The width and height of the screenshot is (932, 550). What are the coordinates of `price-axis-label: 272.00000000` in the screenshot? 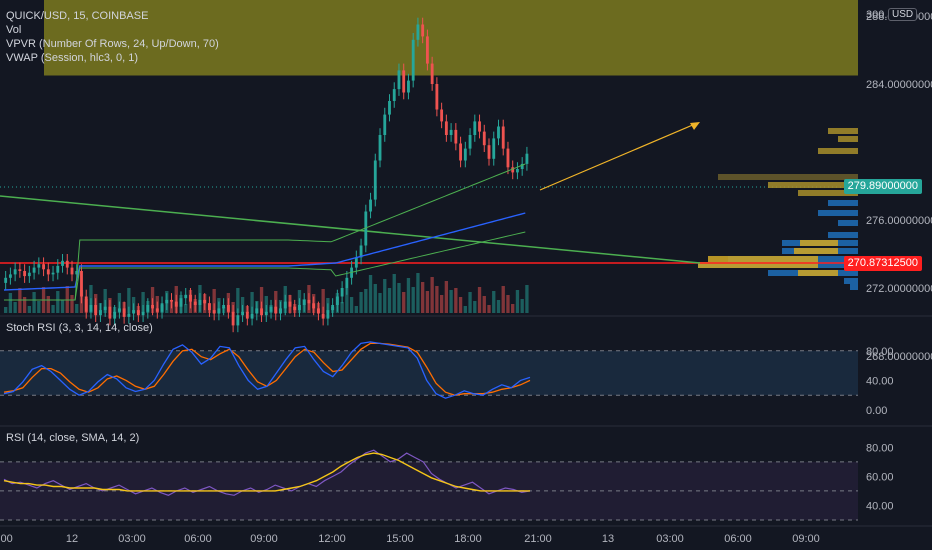 It's located at (899, 289).